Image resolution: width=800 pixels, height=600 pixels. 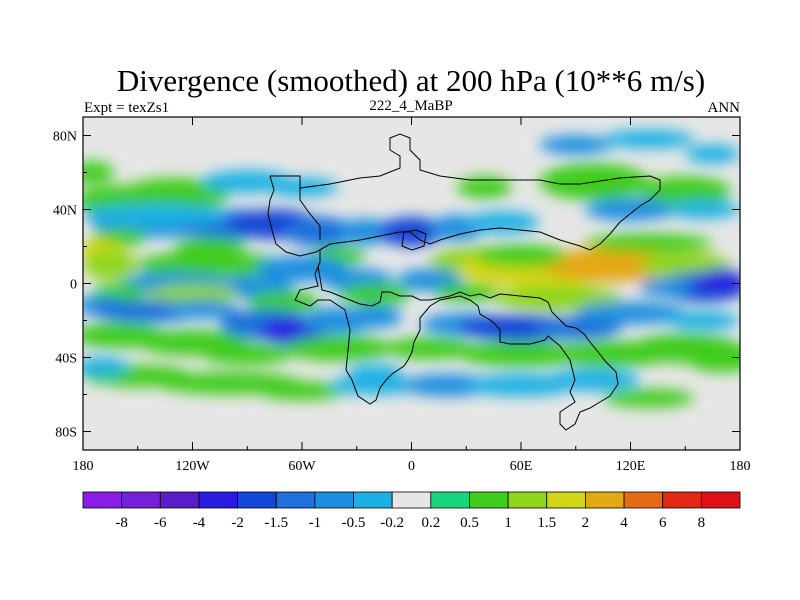 I want to click on colorbar-label-2: -4, so click(x=199, y=523).